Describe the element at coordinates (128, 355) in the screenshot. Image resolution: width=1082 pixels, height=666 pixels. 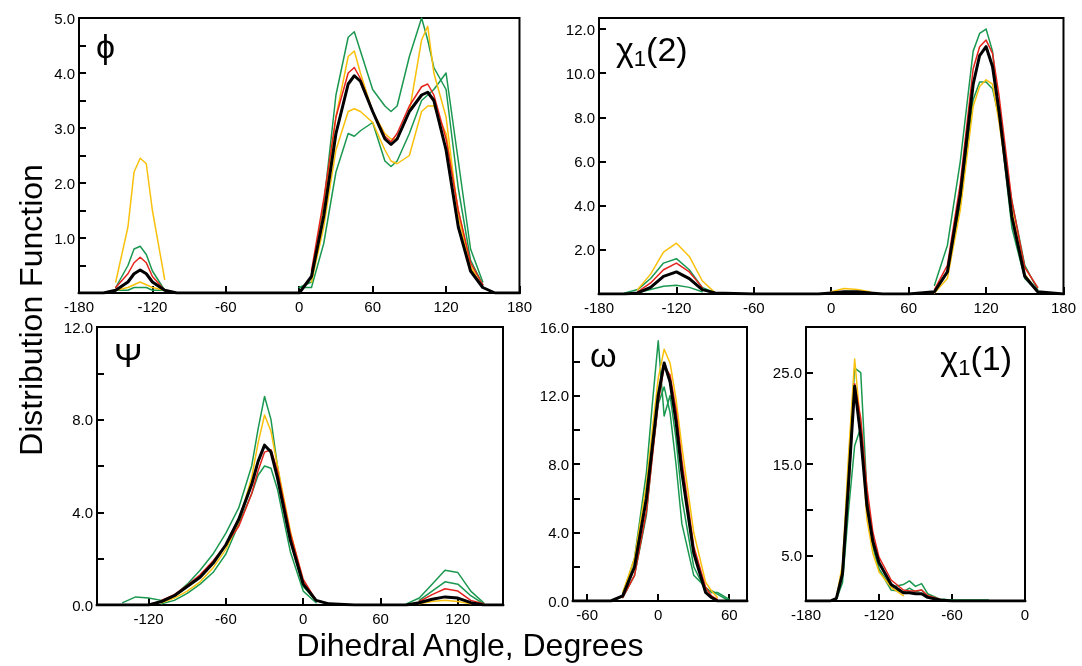
I see `chart-title: Ψ` at that location.